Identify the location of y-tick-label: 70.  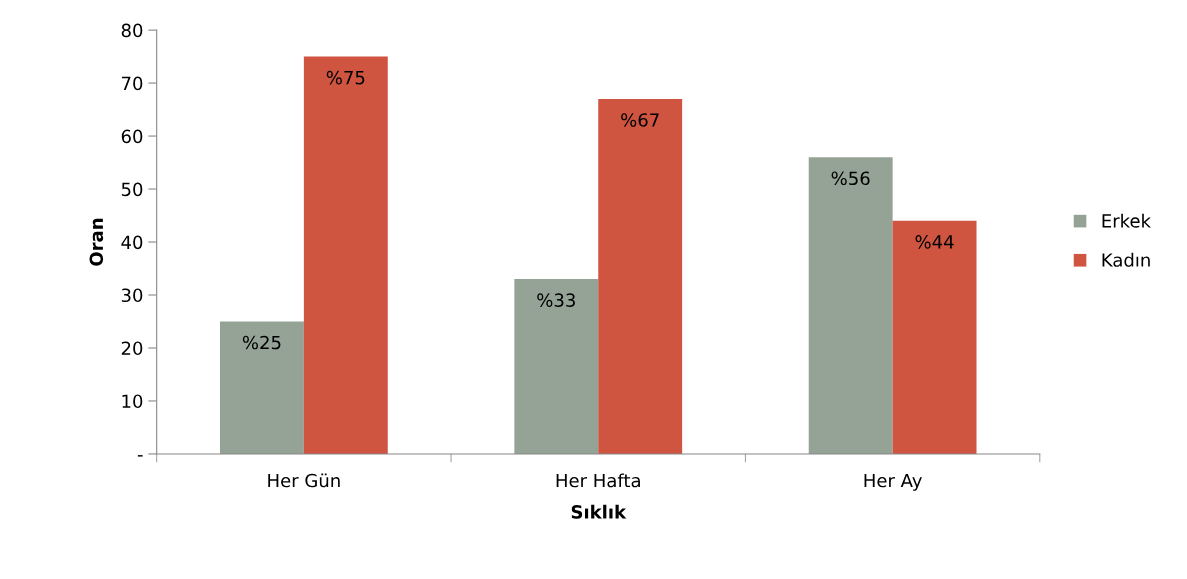
(132, 83).